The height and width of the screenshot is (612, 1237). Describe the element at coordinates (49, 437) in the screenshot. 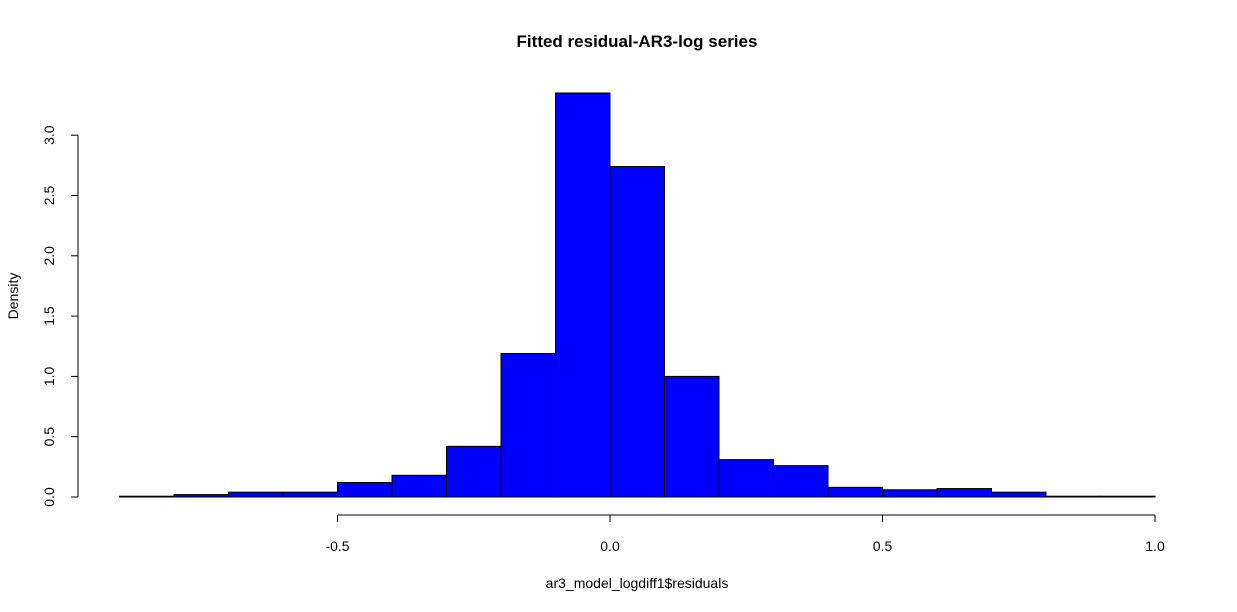

I see `y-tick-label: 0.5` at that location.